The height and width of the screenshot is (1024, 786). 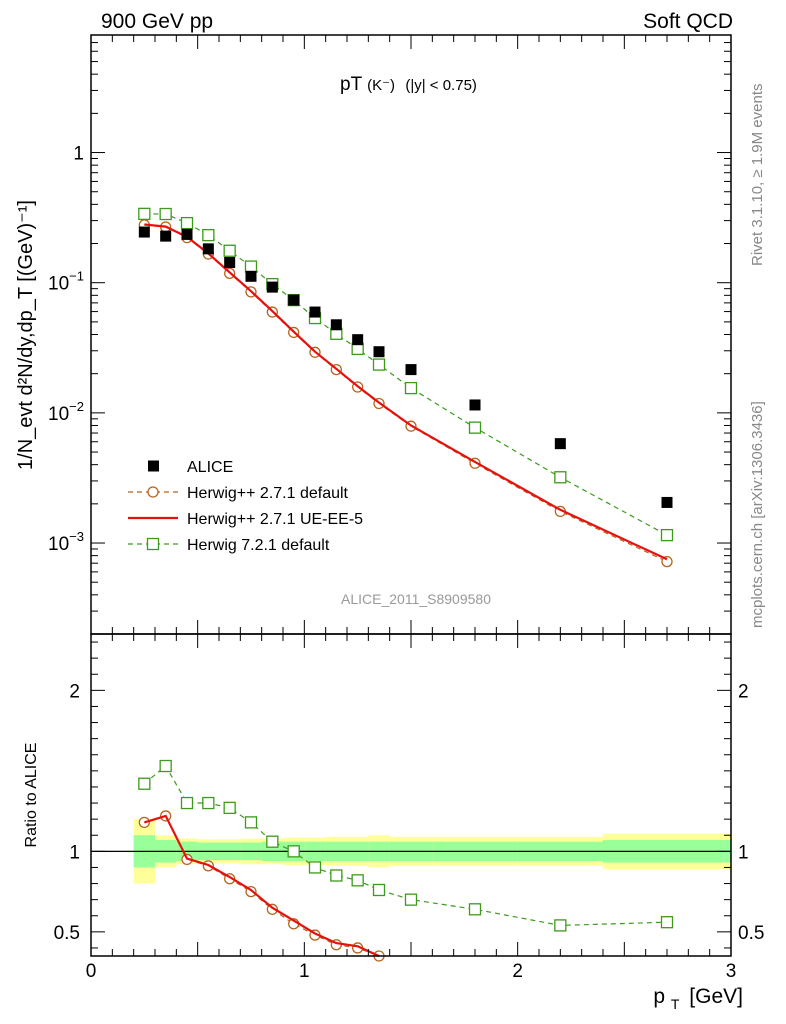 I want to click on main-y-tick-label: 10⁻², so click(x=66, y=412).